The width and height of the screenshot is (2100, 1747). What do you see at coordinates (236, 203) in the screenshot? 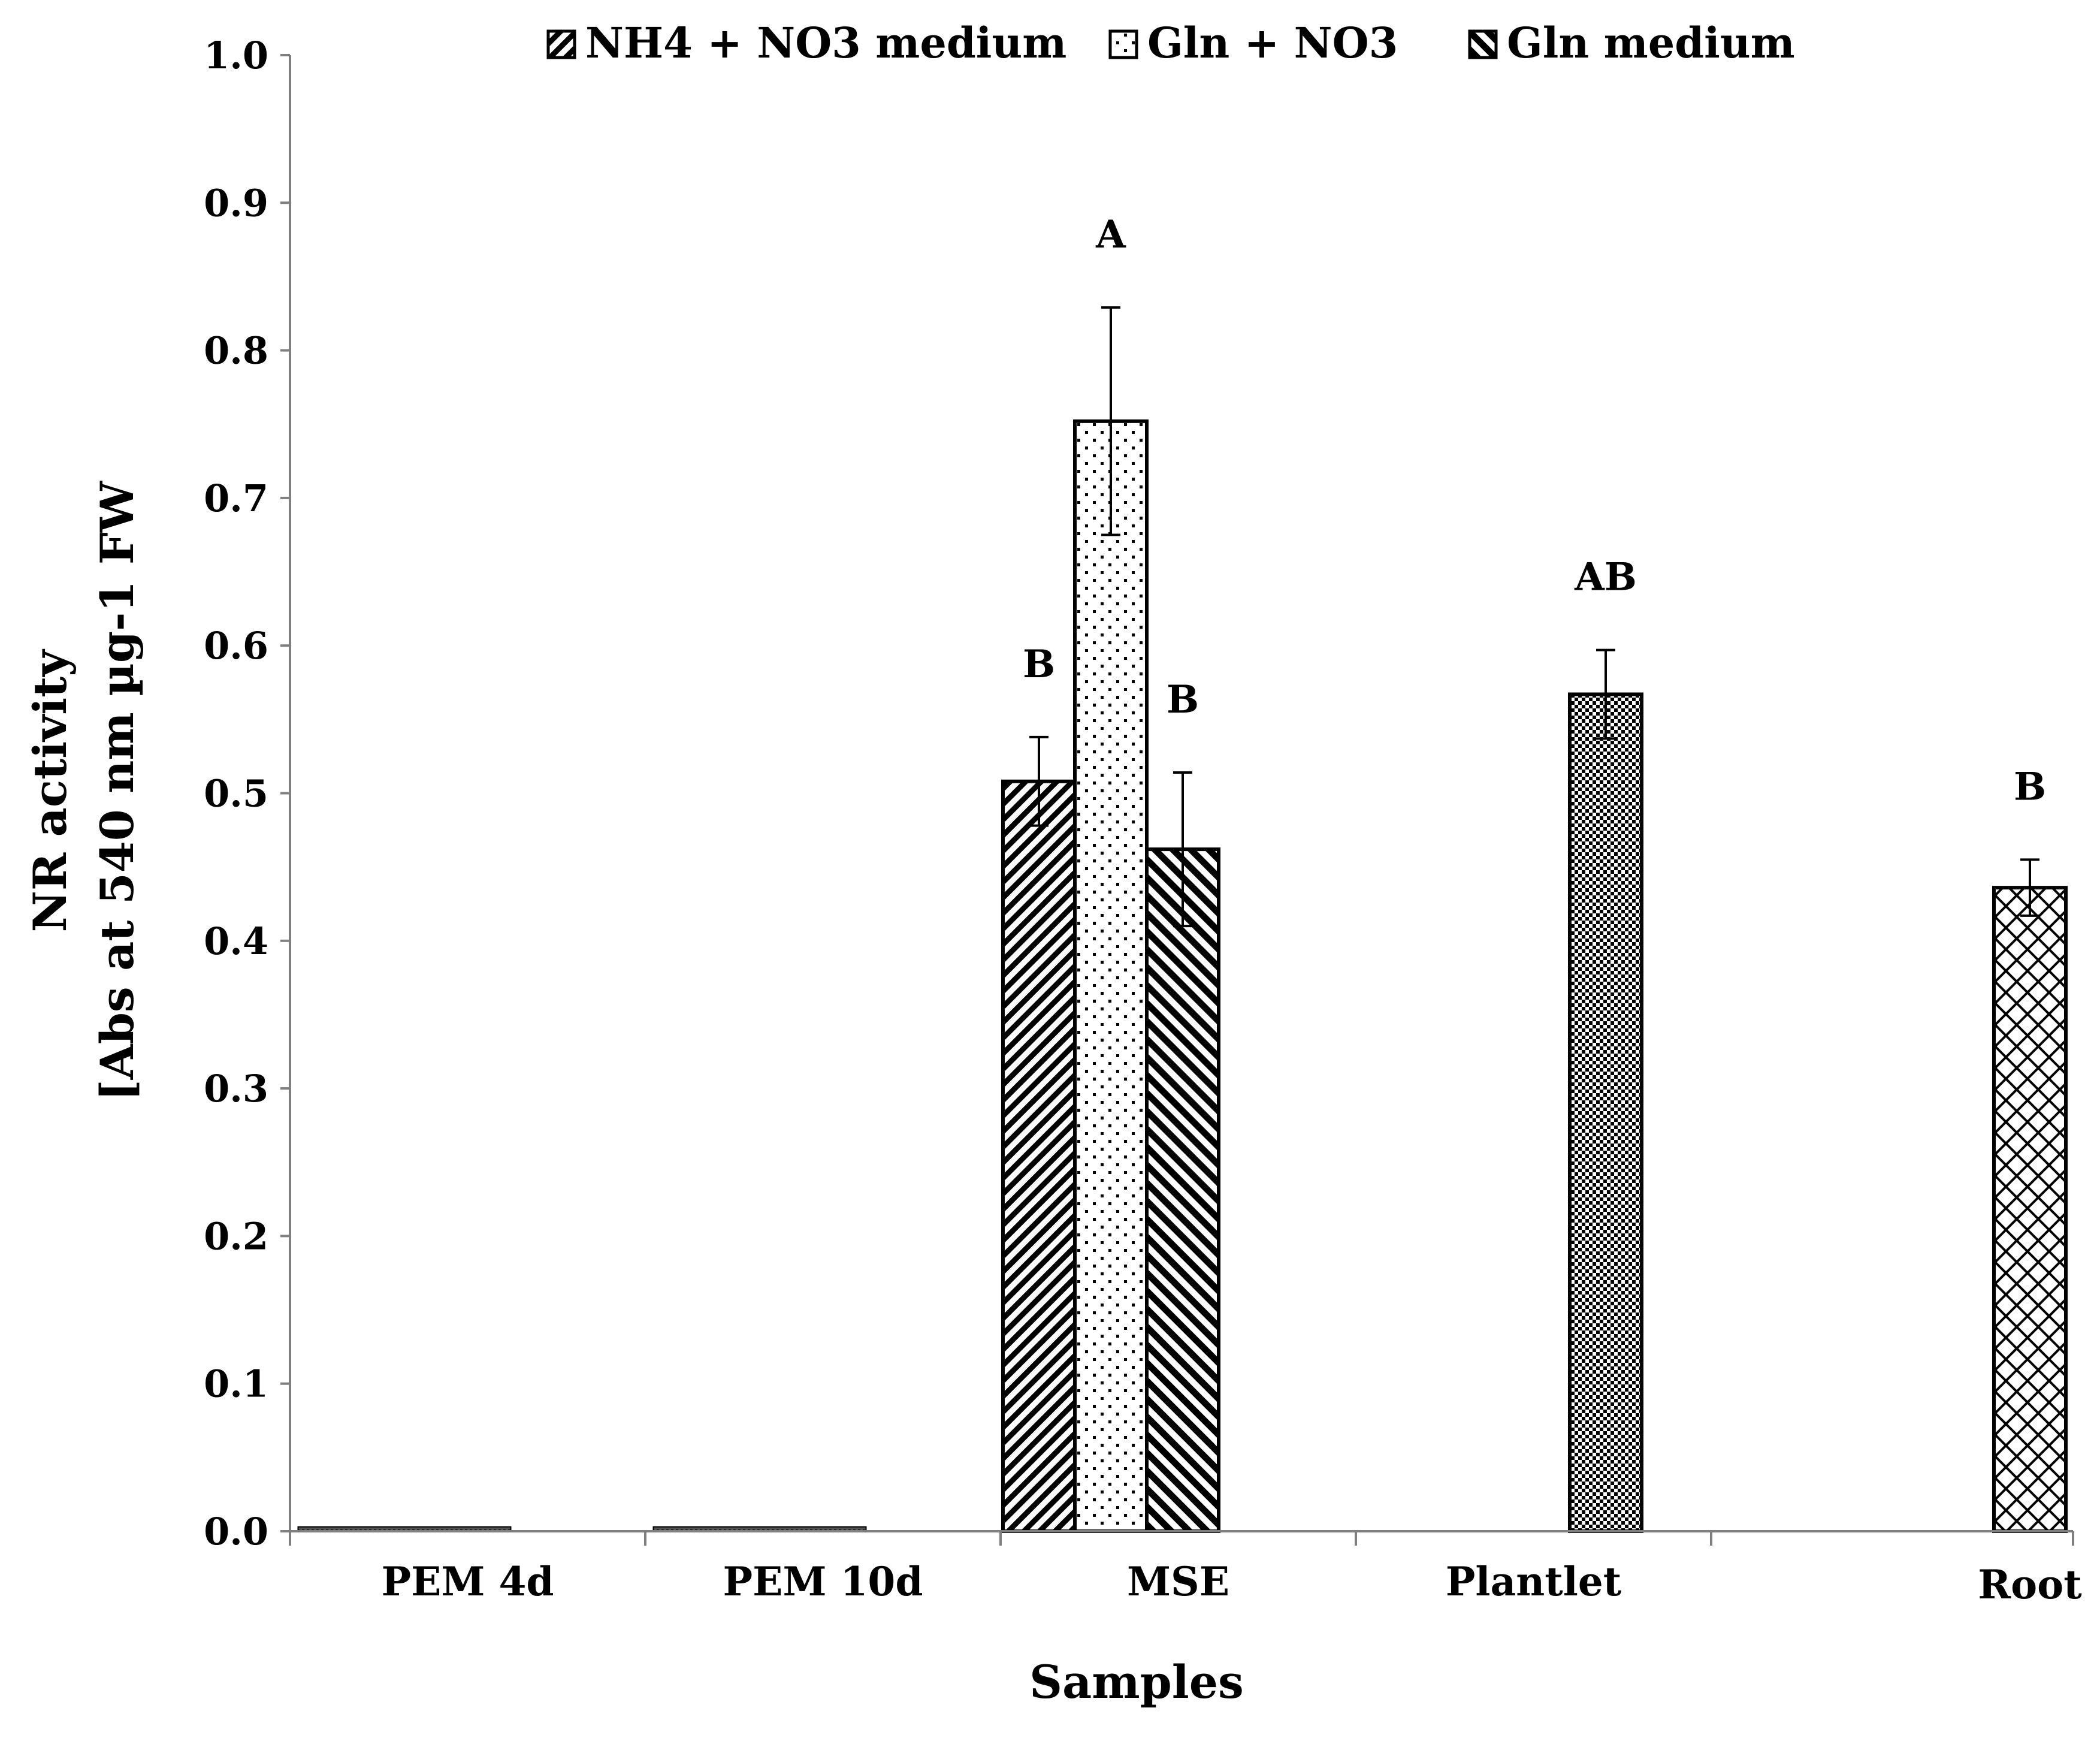
I see `y-tick-label: 0.9` at bounding box center [236, 203].